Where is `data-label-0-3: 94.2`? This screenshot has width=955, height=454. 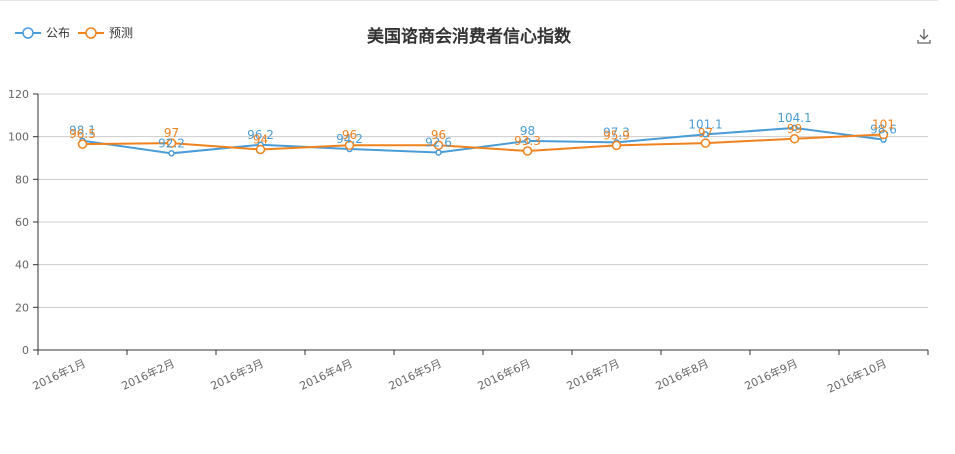 data-label-0-3: 94.2 is located at coordinates (349, 139).